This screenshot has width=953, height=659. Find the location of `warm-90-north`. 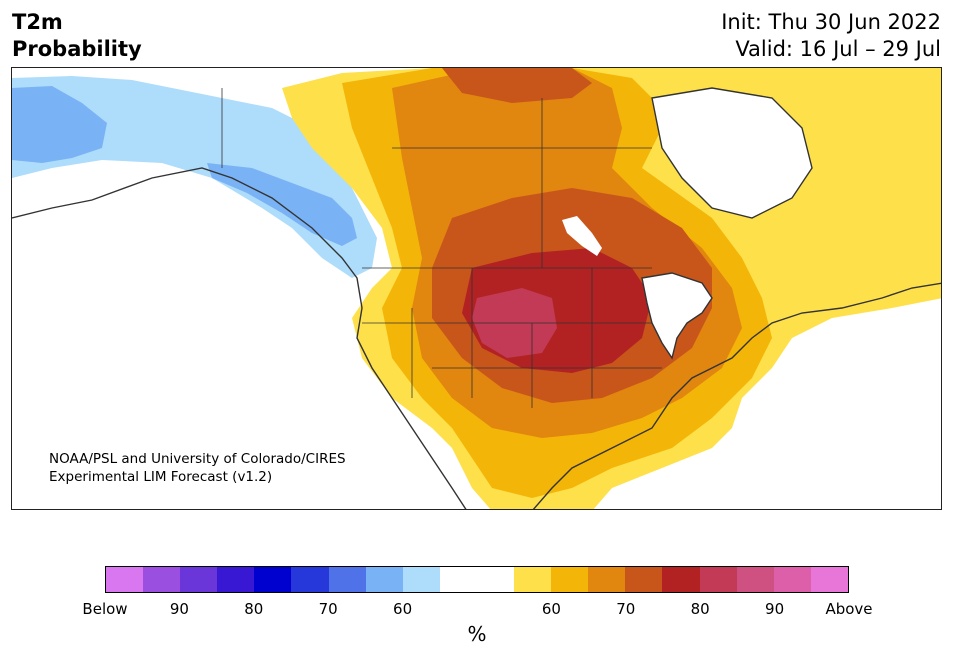

warm-90-north is located at coordinates (517, 85).